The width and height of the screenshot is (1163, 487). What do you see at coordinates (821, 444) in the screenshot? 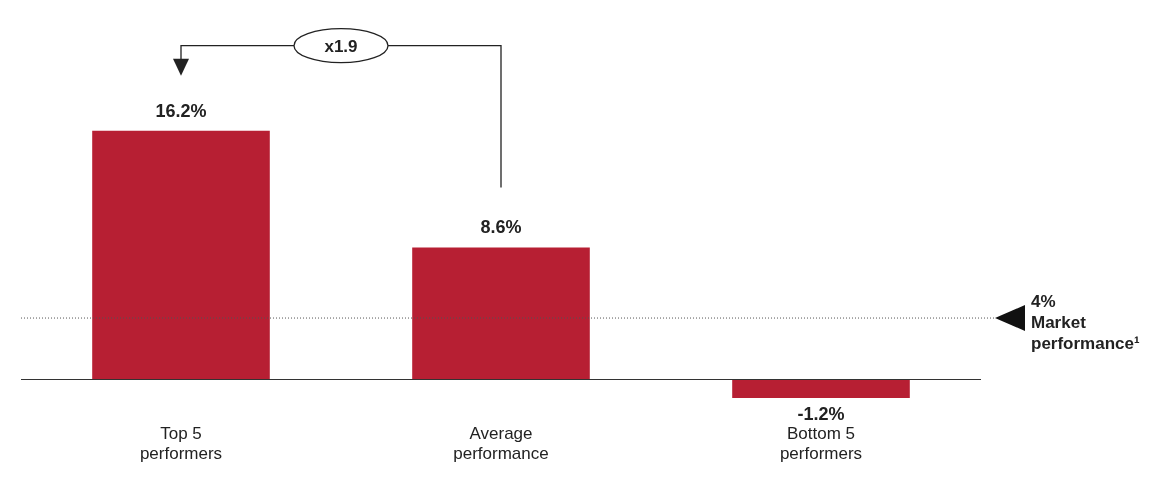
I see `x-tick-label: Bottom 5 performers` at bounding box center [821, 444].